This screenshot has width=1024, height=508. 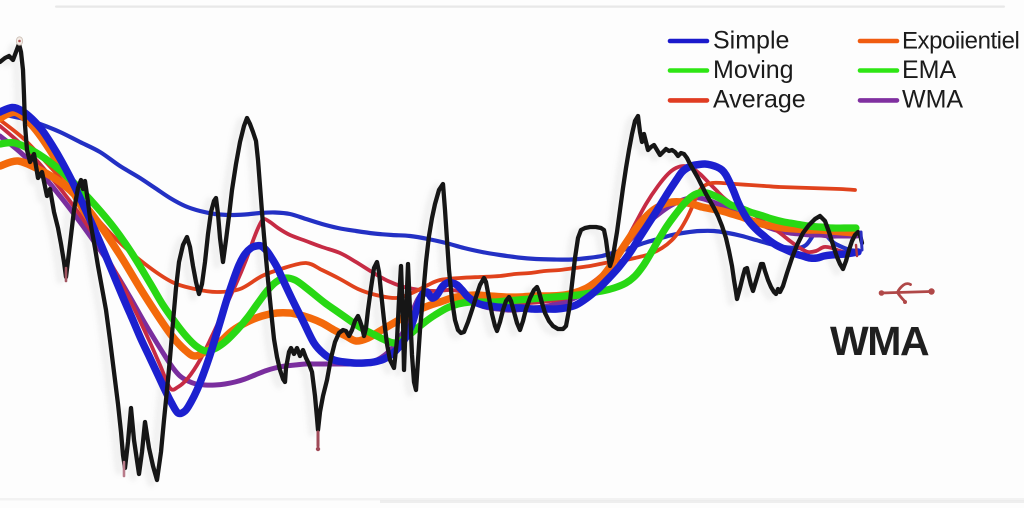 What do you see at coordinates (759, 100) in the screenshot?
I see `svg-text: Average` at bounding box center [759, 100].